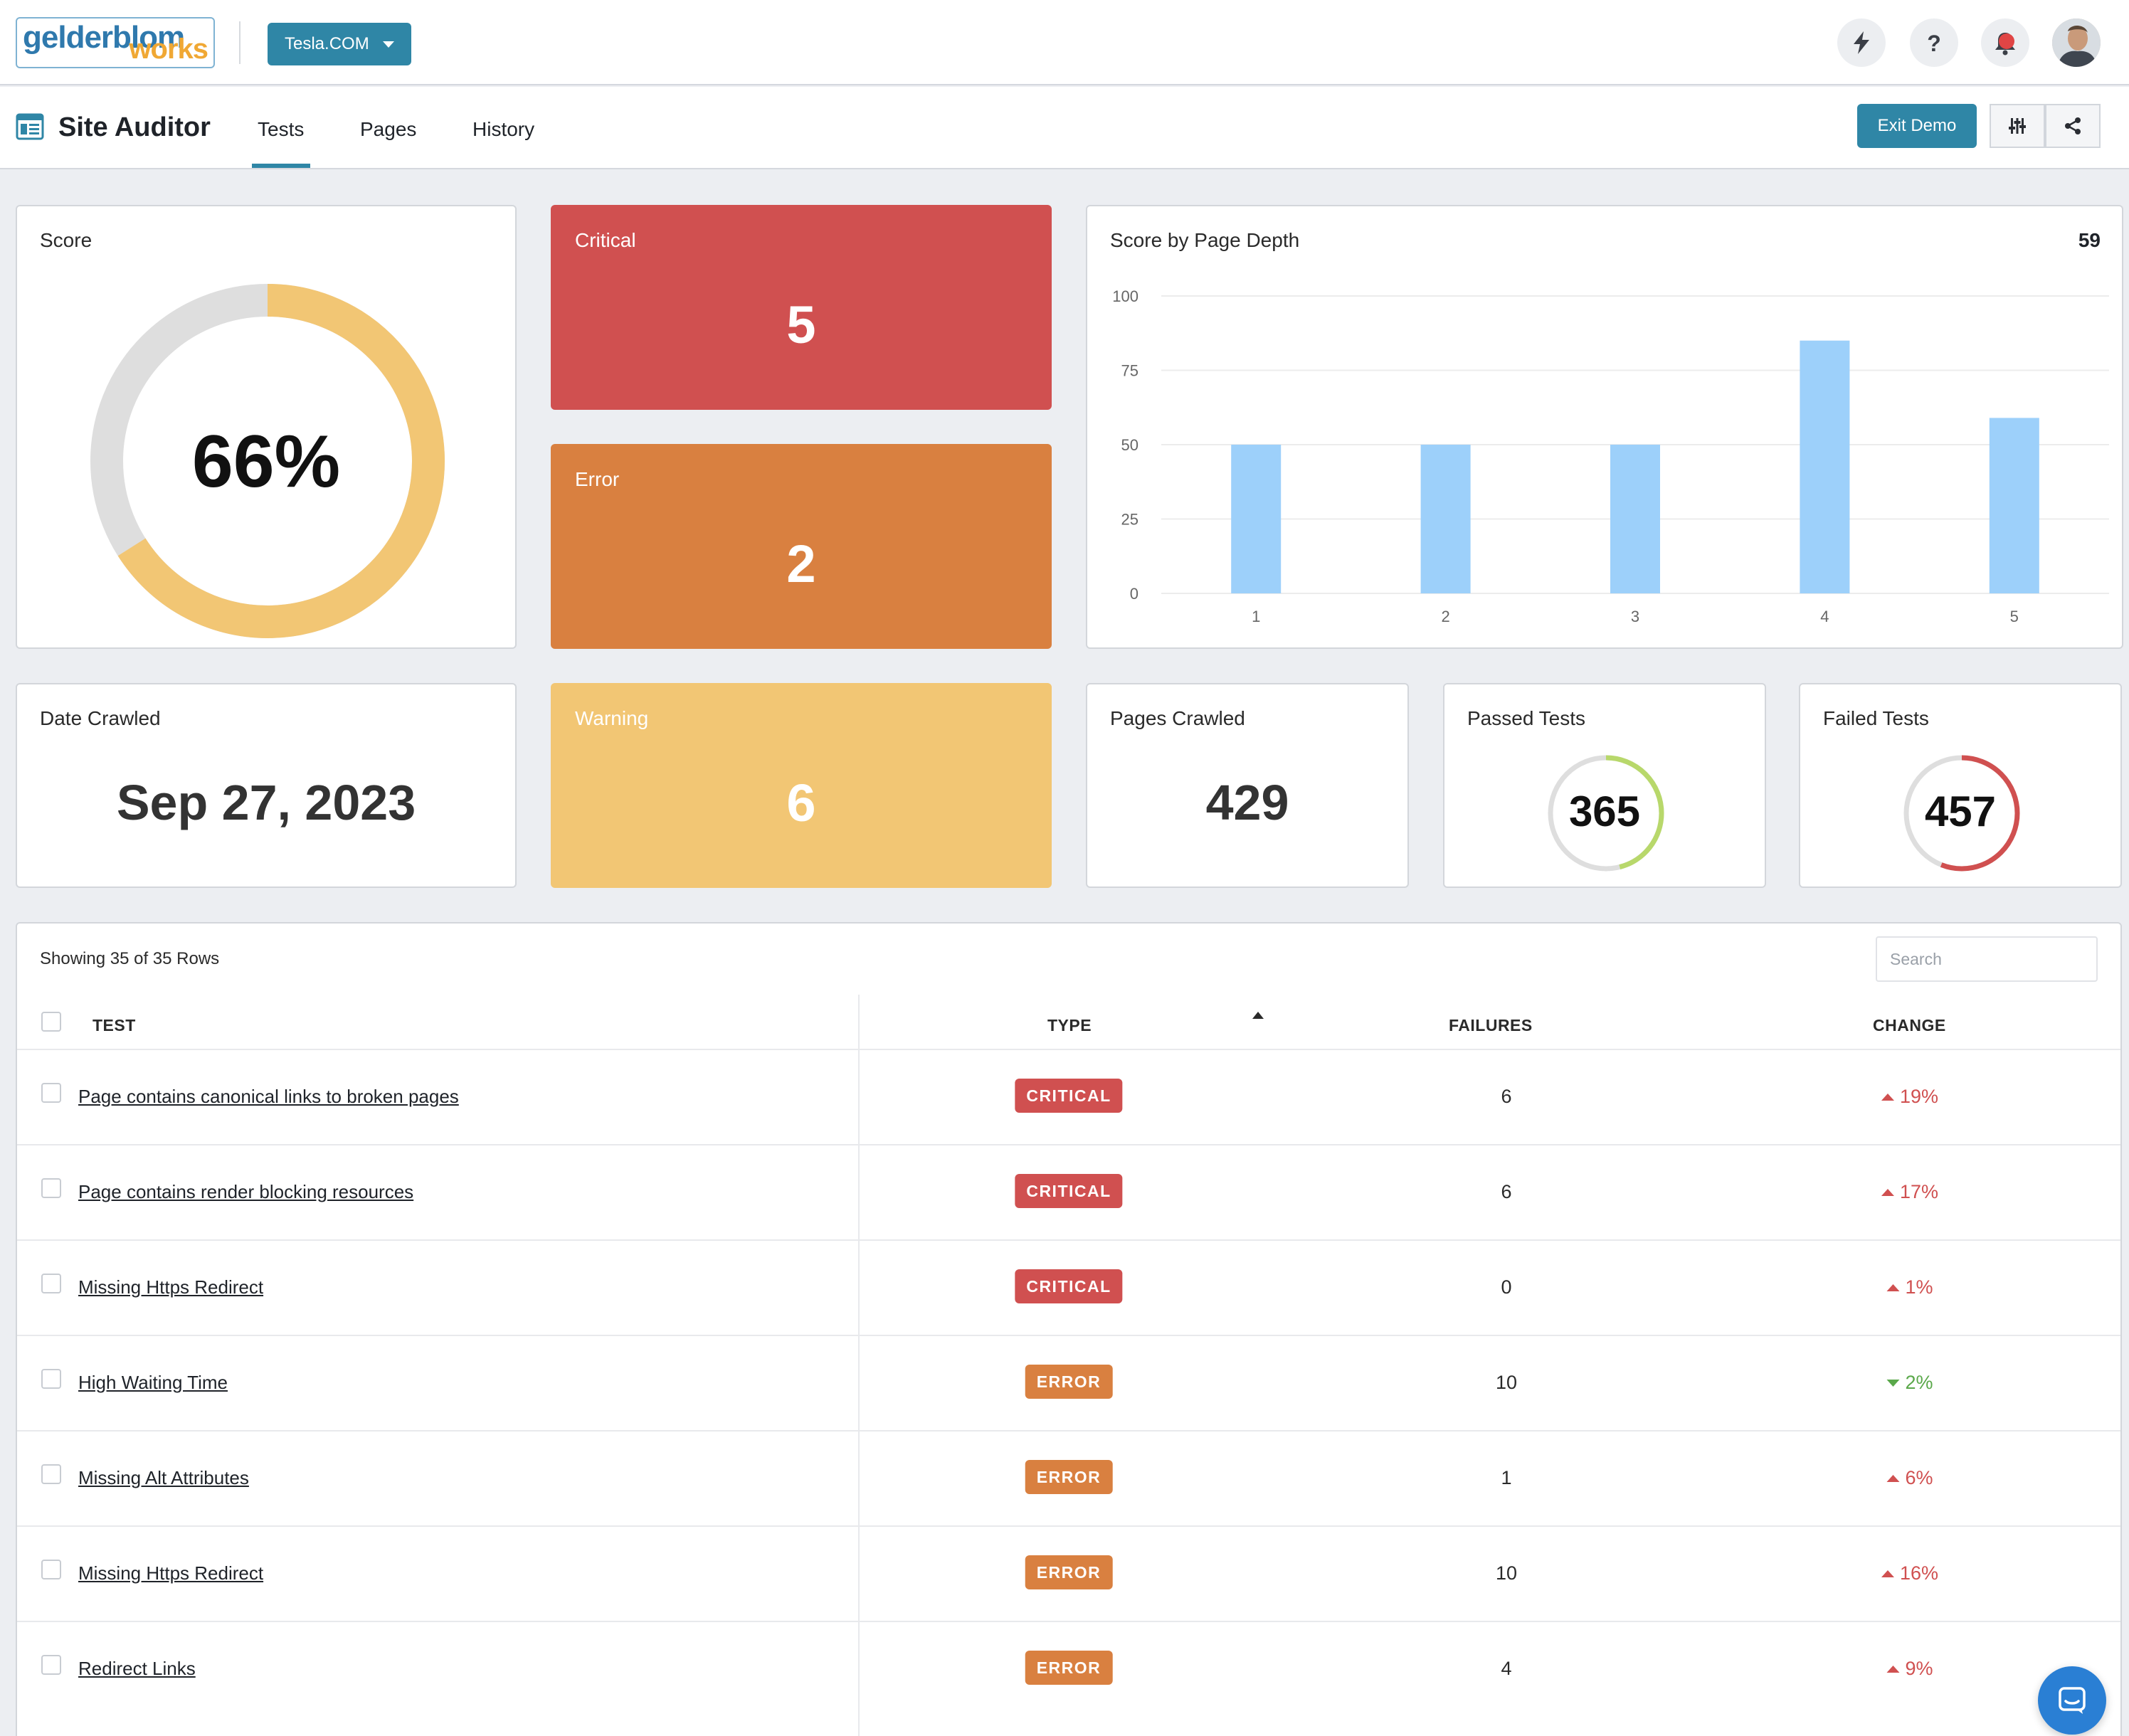 Image resolution: width=2129 pixels, height=1736 pixels. What do you see at coordinates (2017, 126) in the screenshot?
I see `sliders-icon` at bounding box center [2017, 126].